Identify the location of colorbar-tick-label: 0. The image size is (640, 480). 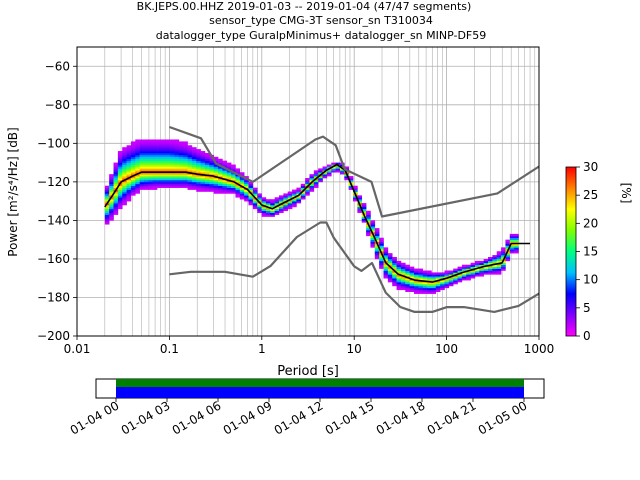
(587, 336).